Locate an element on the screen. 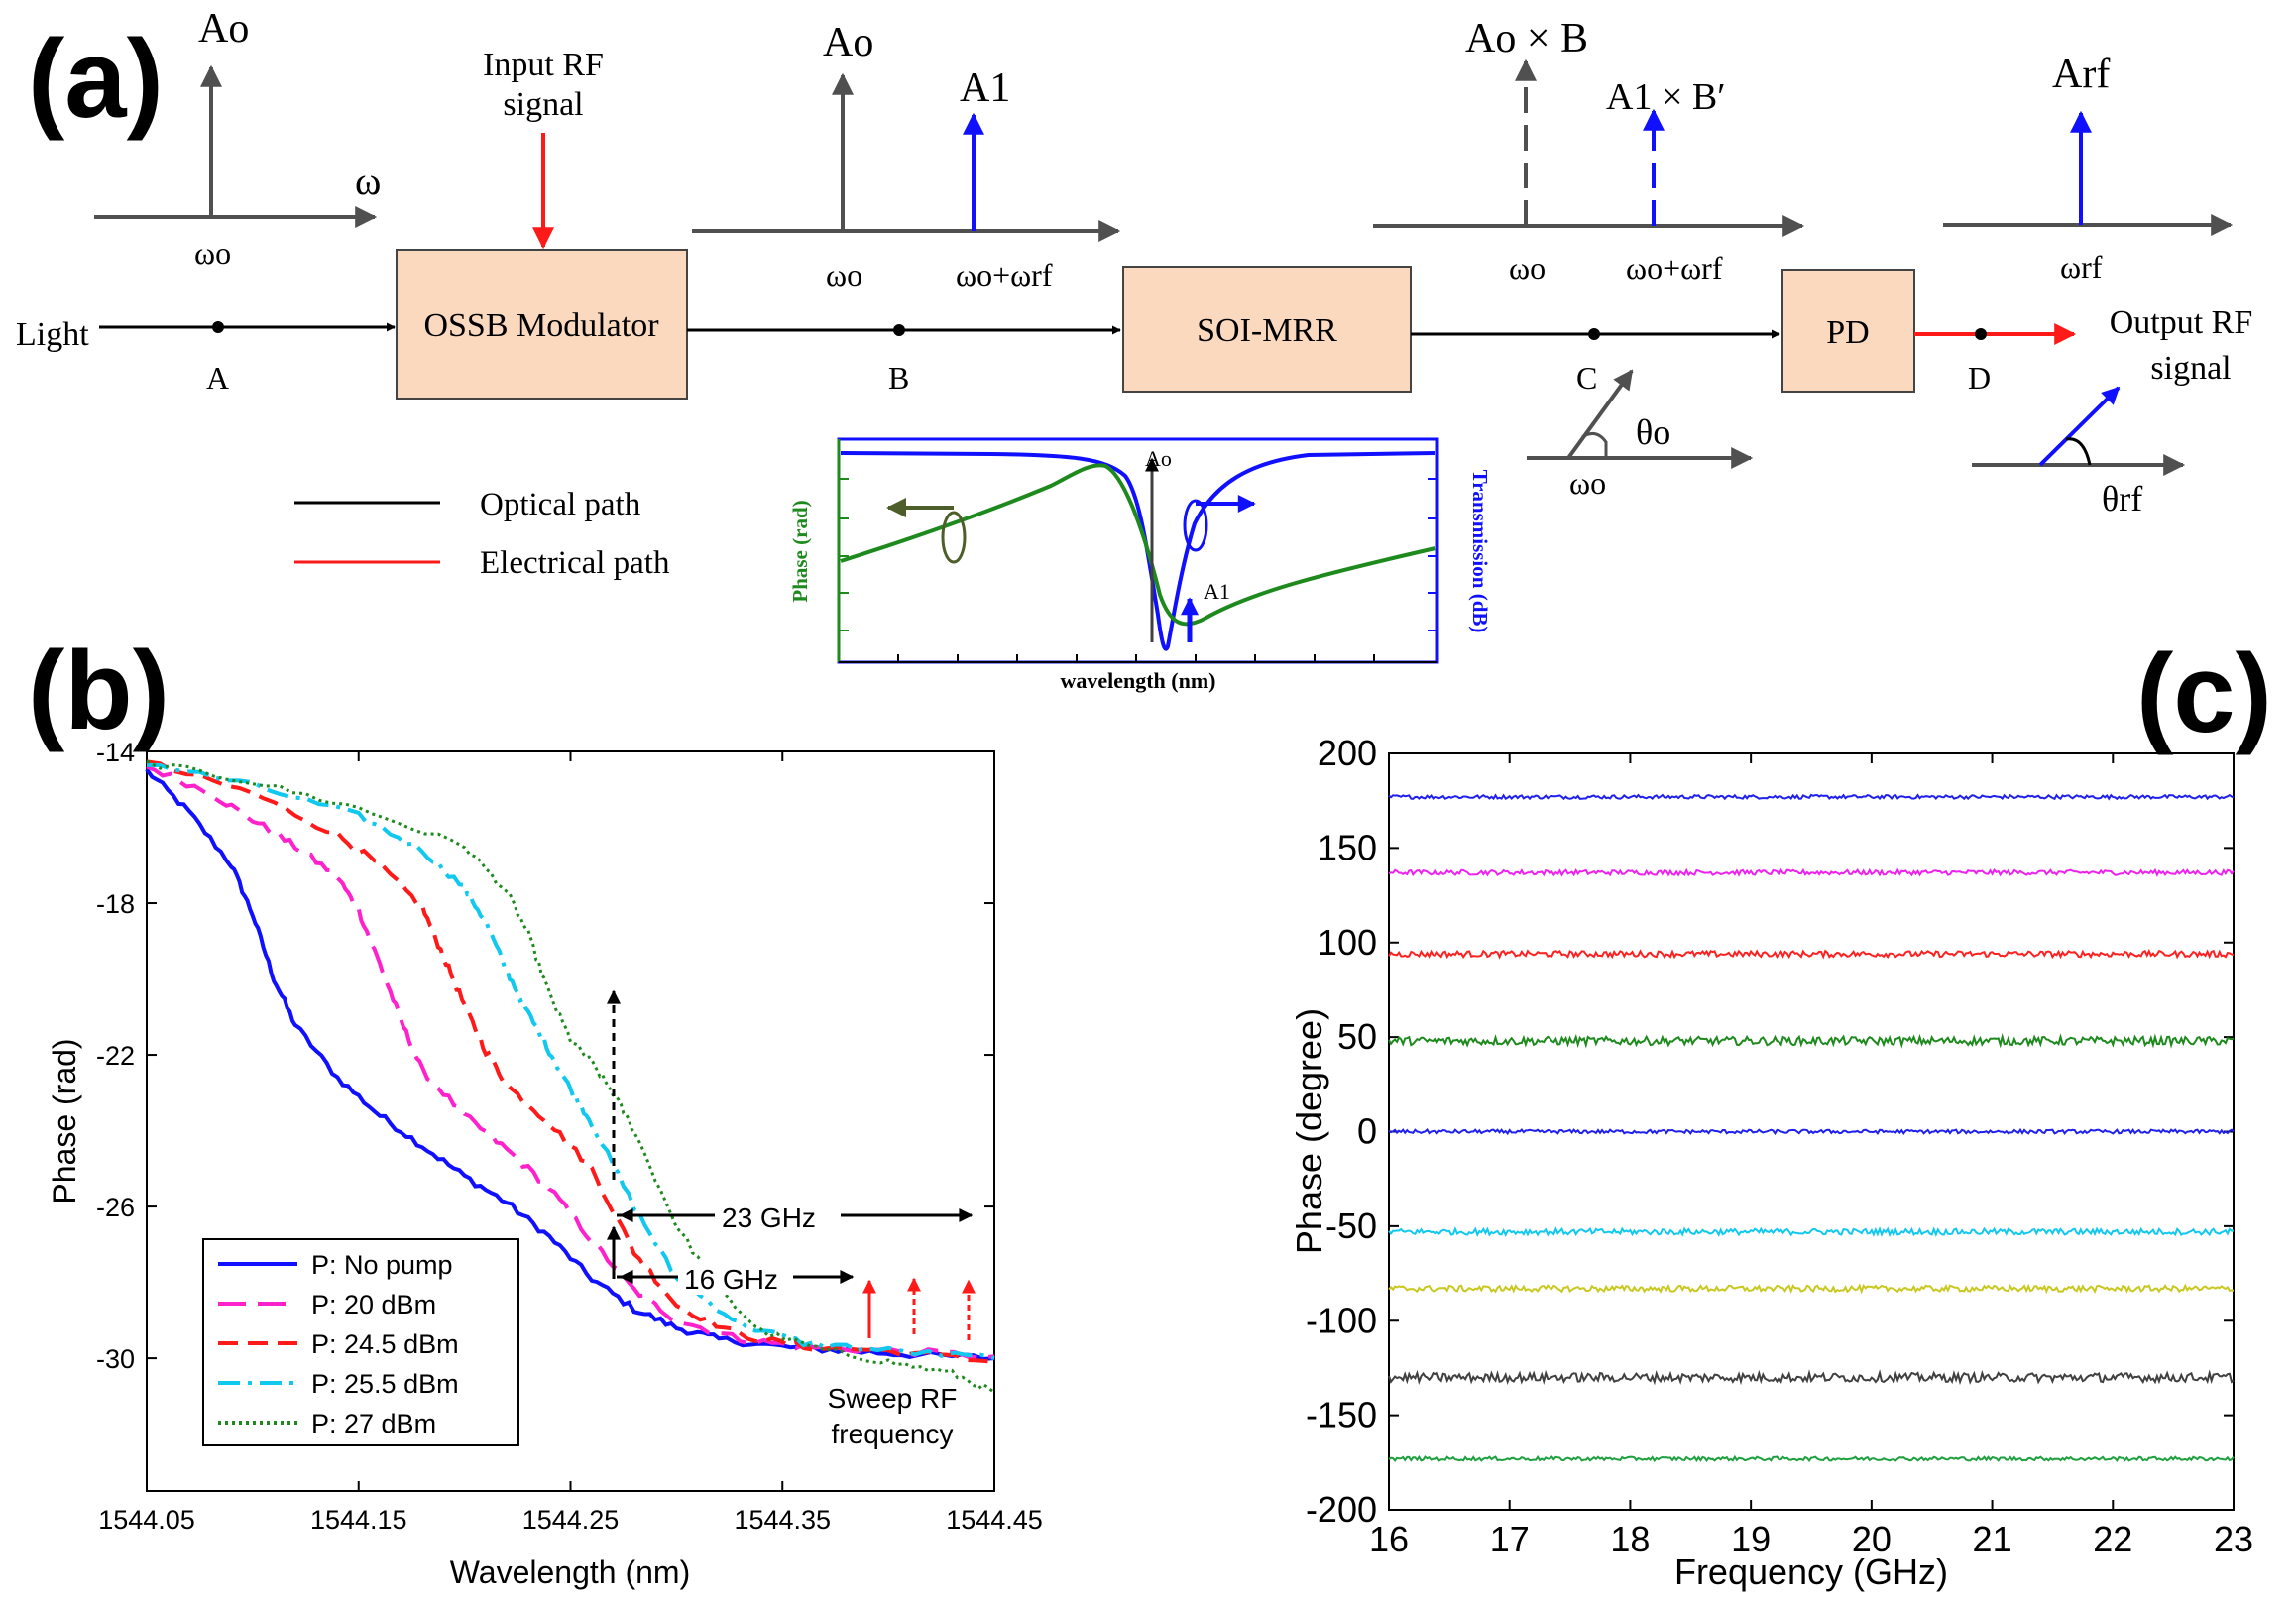 The width and height of the screenshot is (2296, 1605). inset-A0-label: Ao is located at coordinates (1159, 458).